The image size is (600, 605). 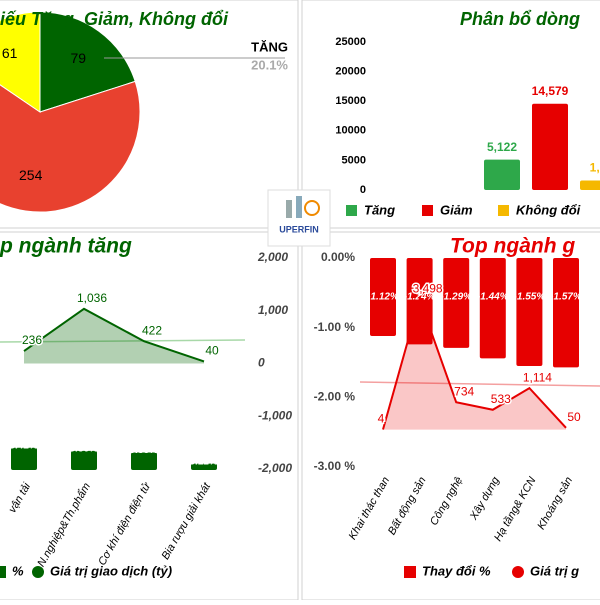 What do you see at coordinates (548, 209) in the screenshot?
I see `legend-label: Không đổi` at bounding box center [548, 209].